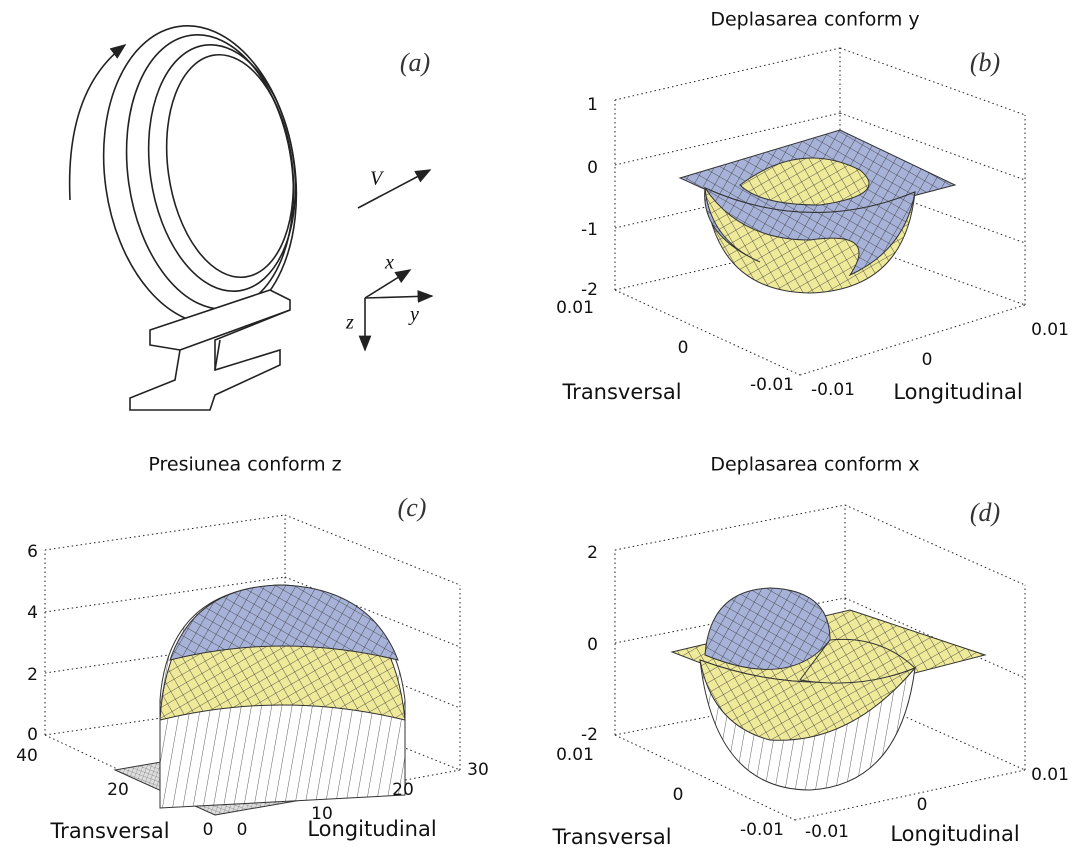 This screenshot has height=857, width=1080. I want to click on panel-label: (a), so click(415, 62).